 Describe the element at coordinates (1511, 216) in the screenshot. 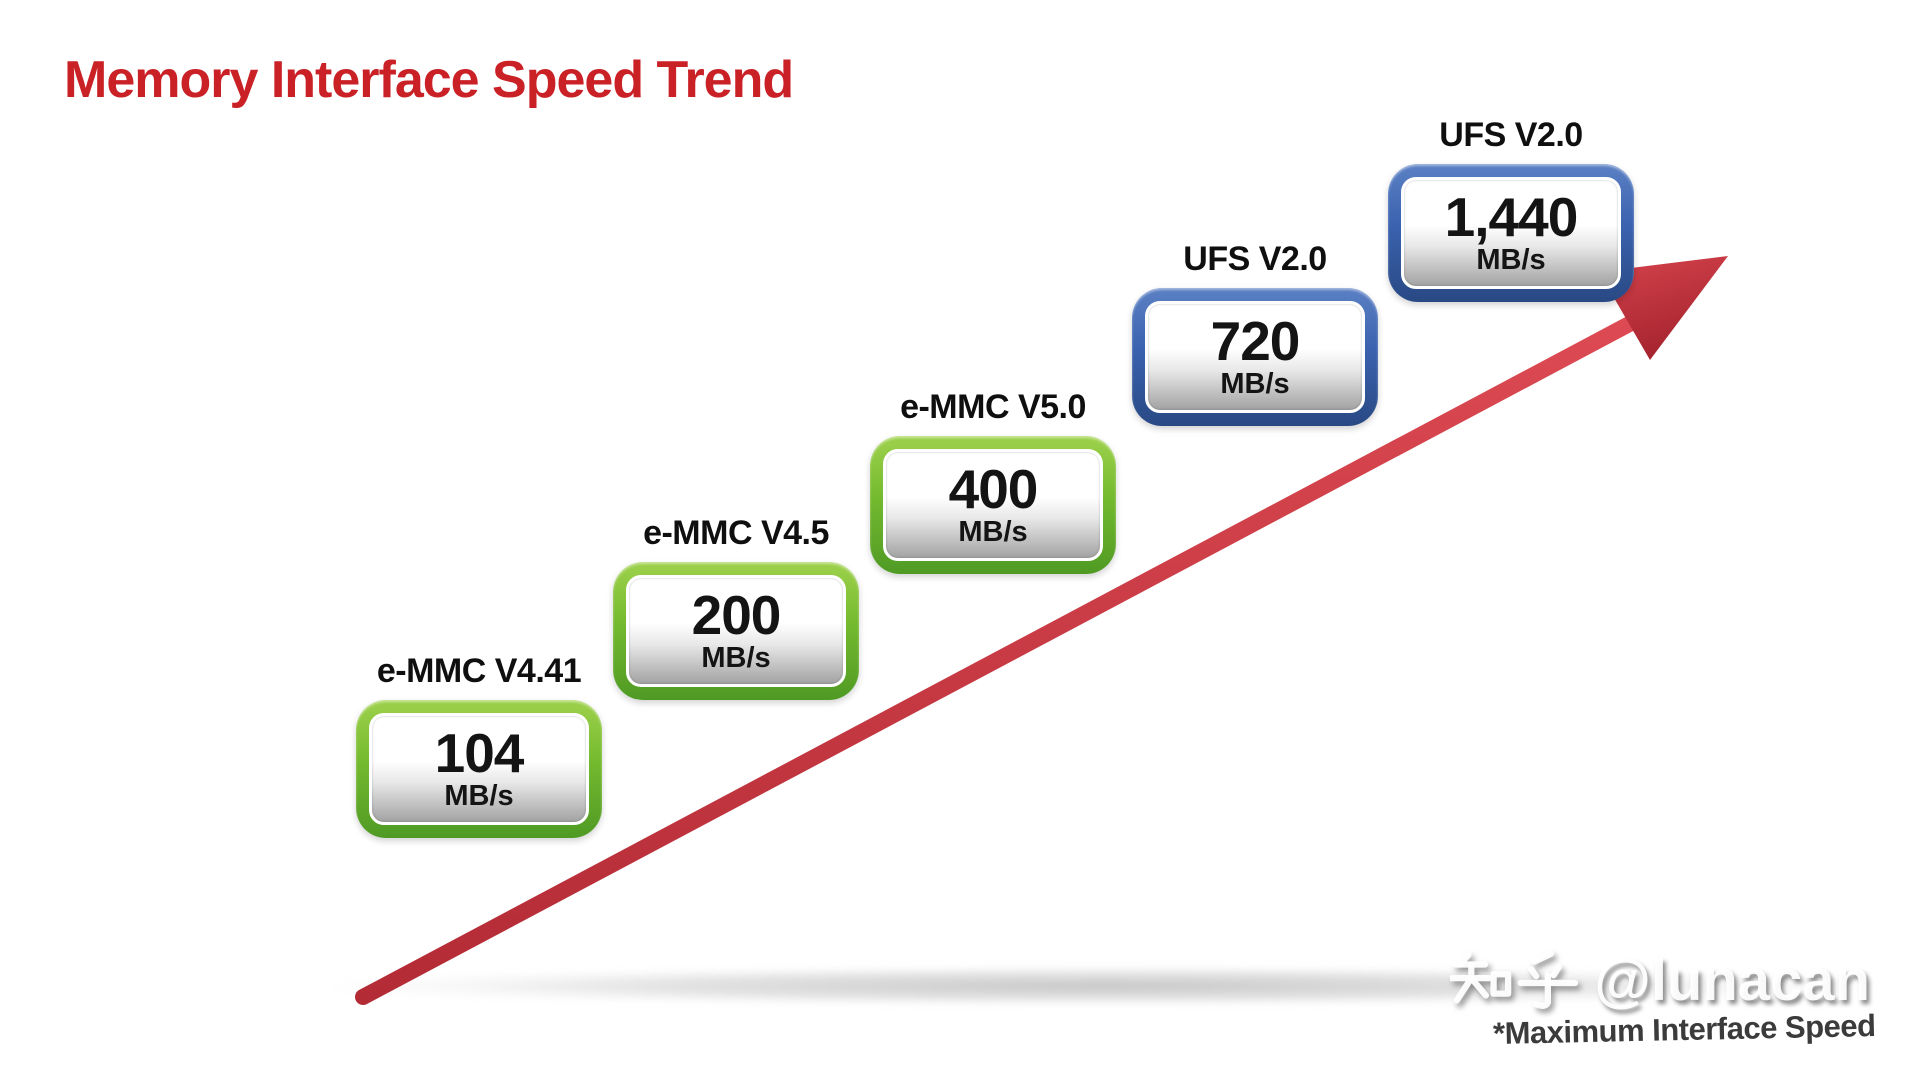

I see `node-value: 1,440` at that location.